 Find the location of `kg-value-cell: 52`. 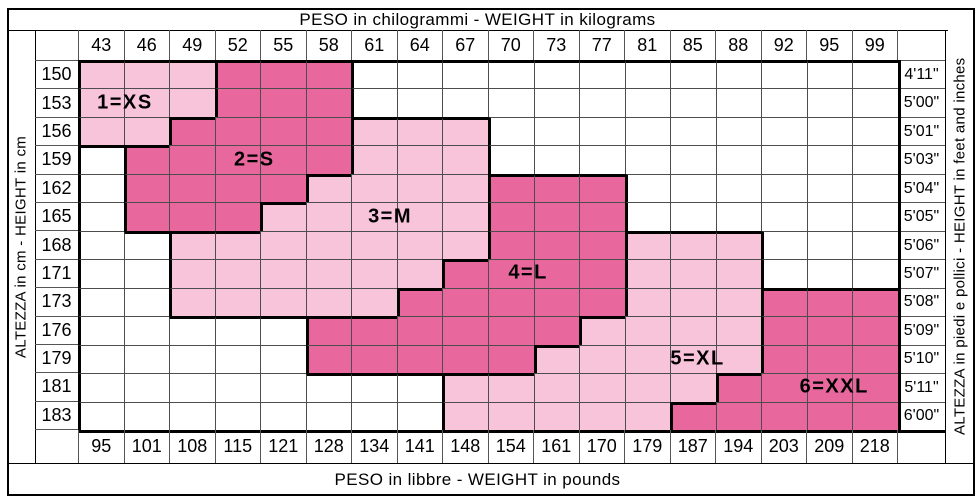

kg-value-cell: 52 is located at coordinates (237, 45).